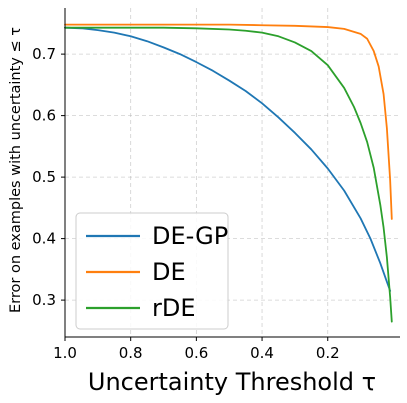  What do you see at coordinates (44, 54) in the screenshot?
I see `y-tick-label: 0.7` at bounding box center [44, 54].